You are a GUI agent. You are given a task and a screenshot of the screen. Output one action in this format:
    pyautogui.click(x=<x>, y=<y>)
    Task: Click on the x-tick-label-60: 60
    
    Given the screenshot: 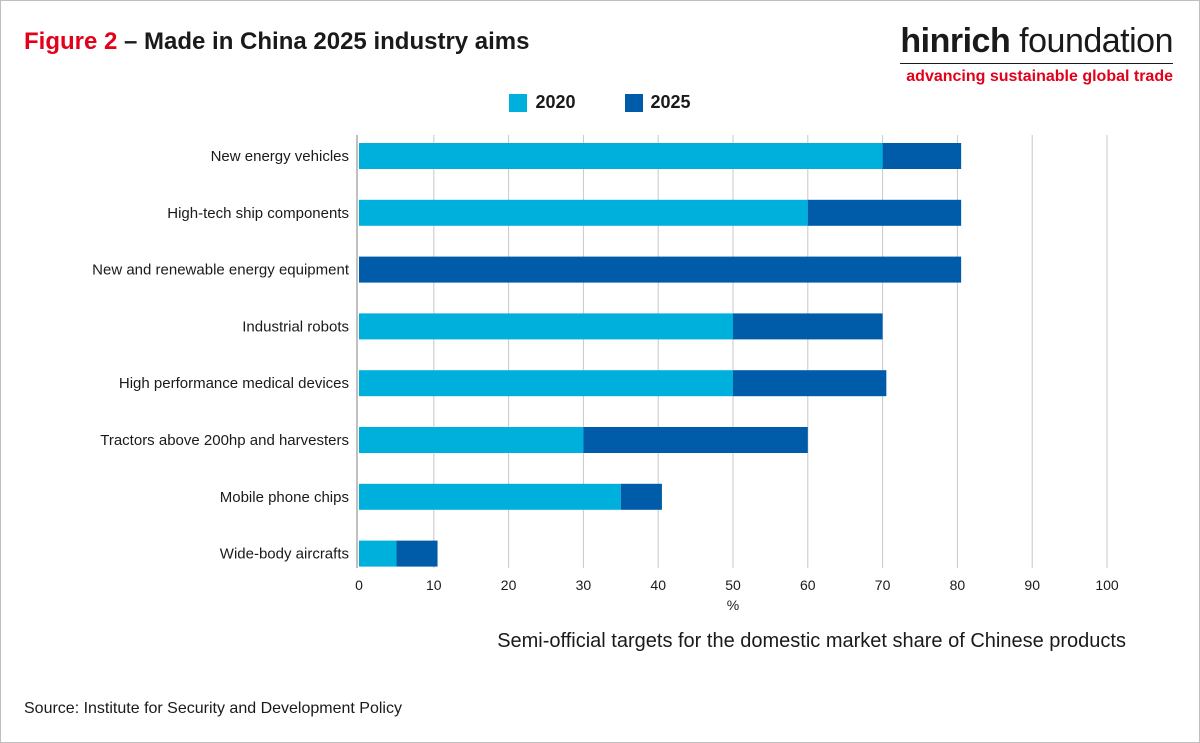 What is the action you would take?
    pyautogui.click(x=808, y=585)
    